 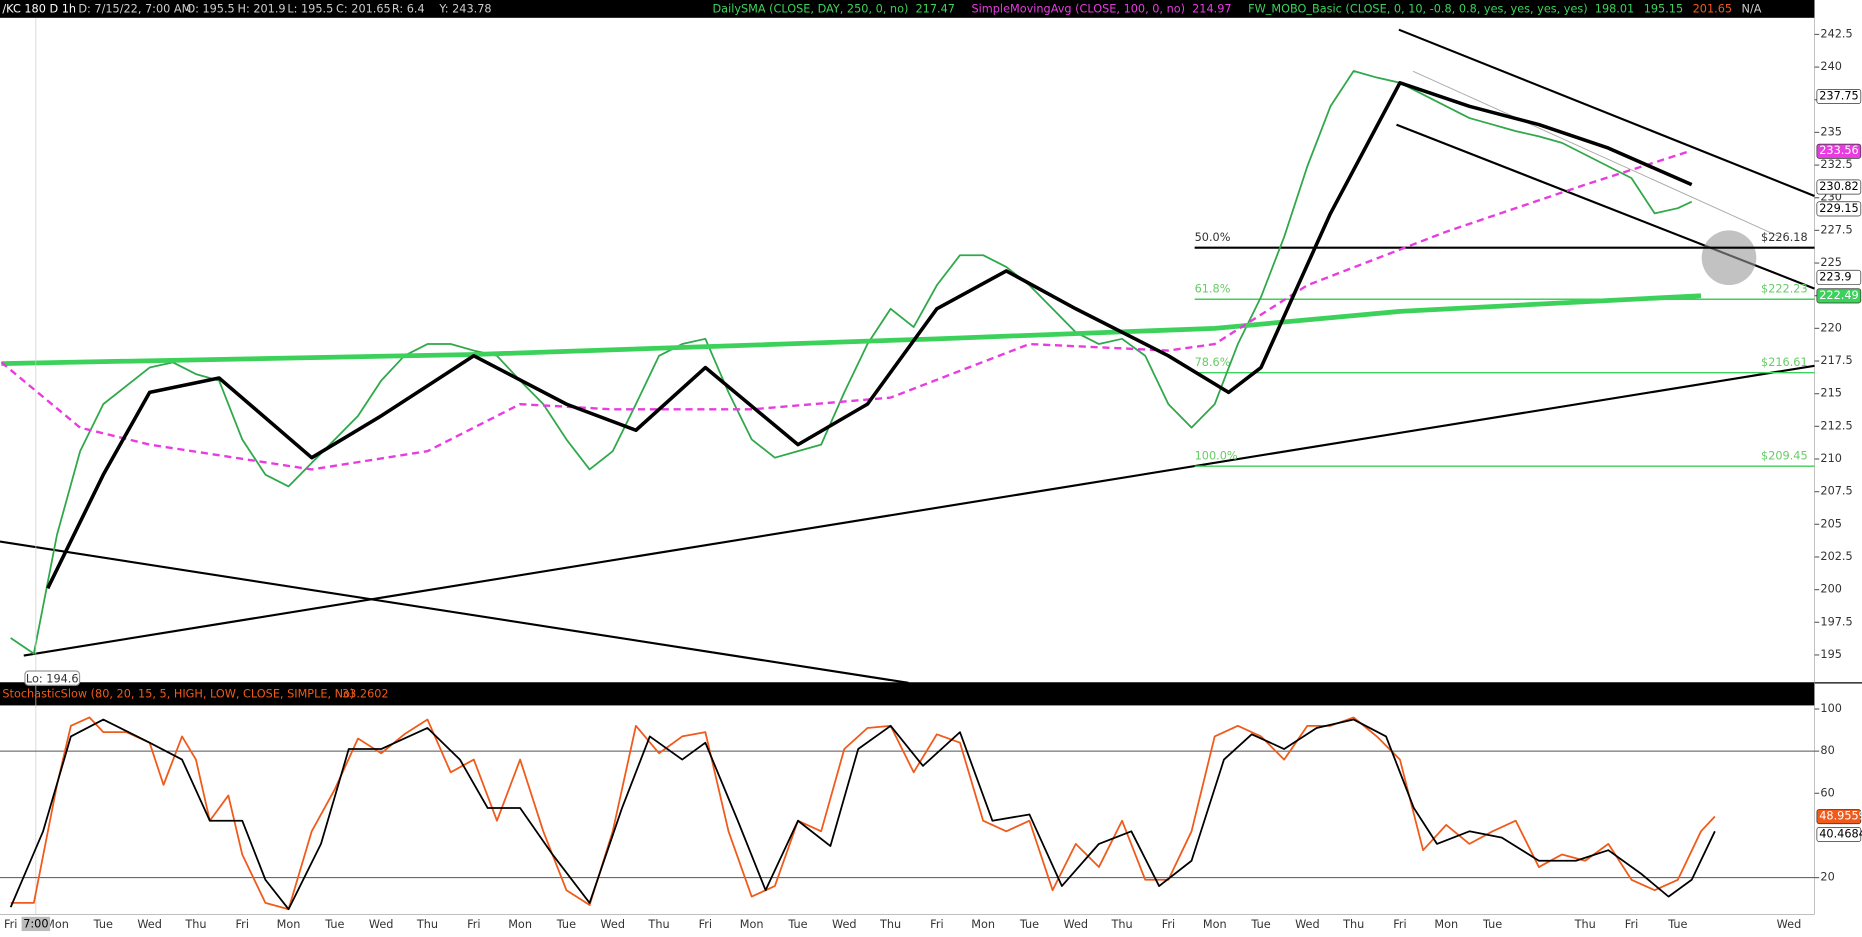 I want to click on y-tick-label: 80, so click(x=1827, y=750).